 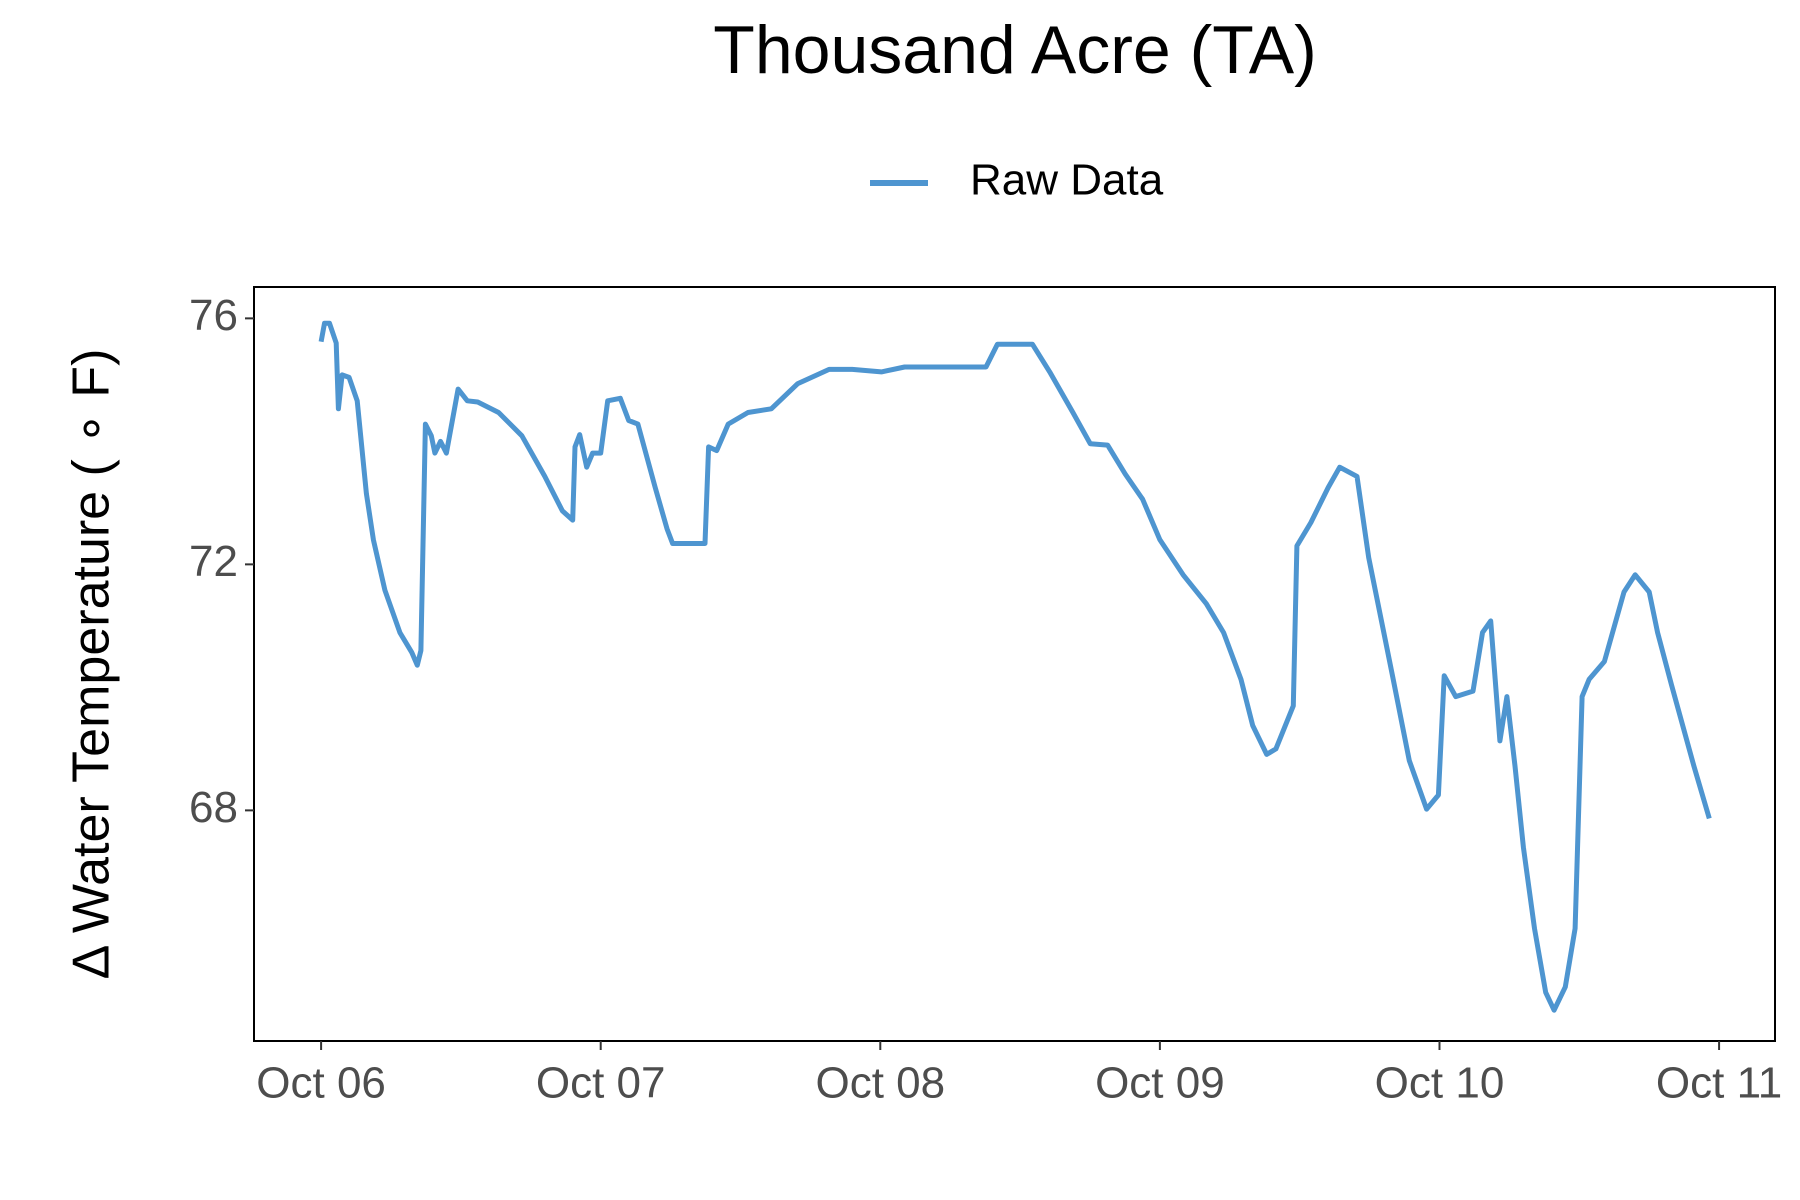 I want to click on y-tick-label: 72, so click(x=213, y=561).